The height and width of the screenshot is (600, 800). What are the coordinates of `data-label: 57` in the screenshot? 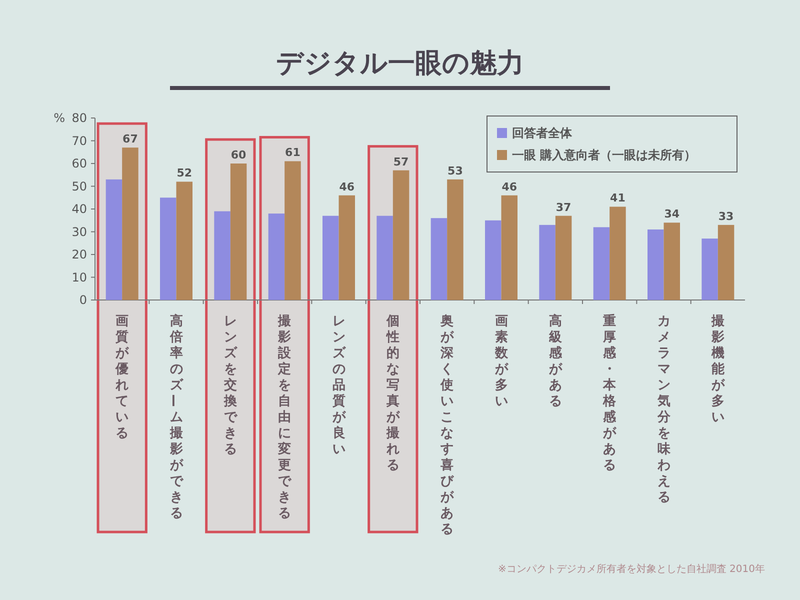 It's located at (401, 161).